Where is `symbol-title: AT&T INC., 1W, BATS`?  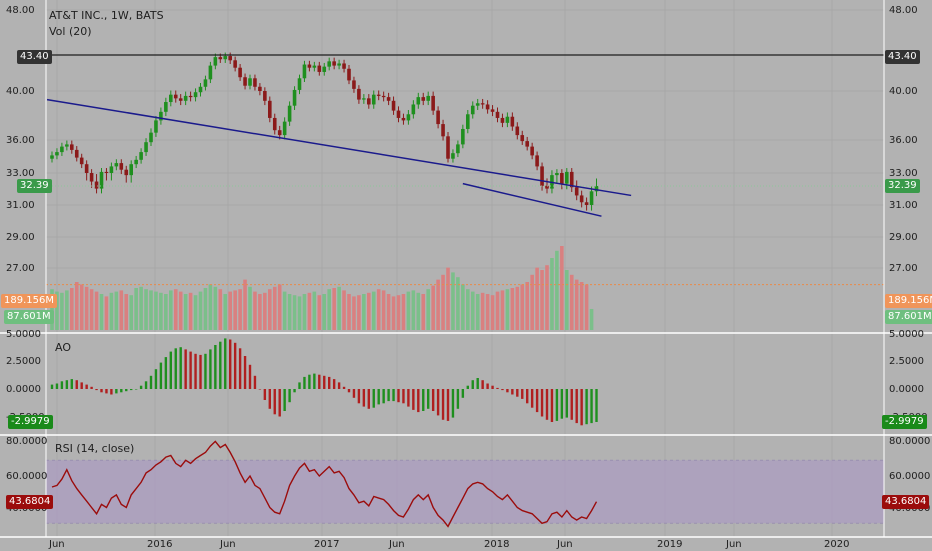
symbol-title: AT&T INC., 1W, BATS is located at coordinates (106, 15).